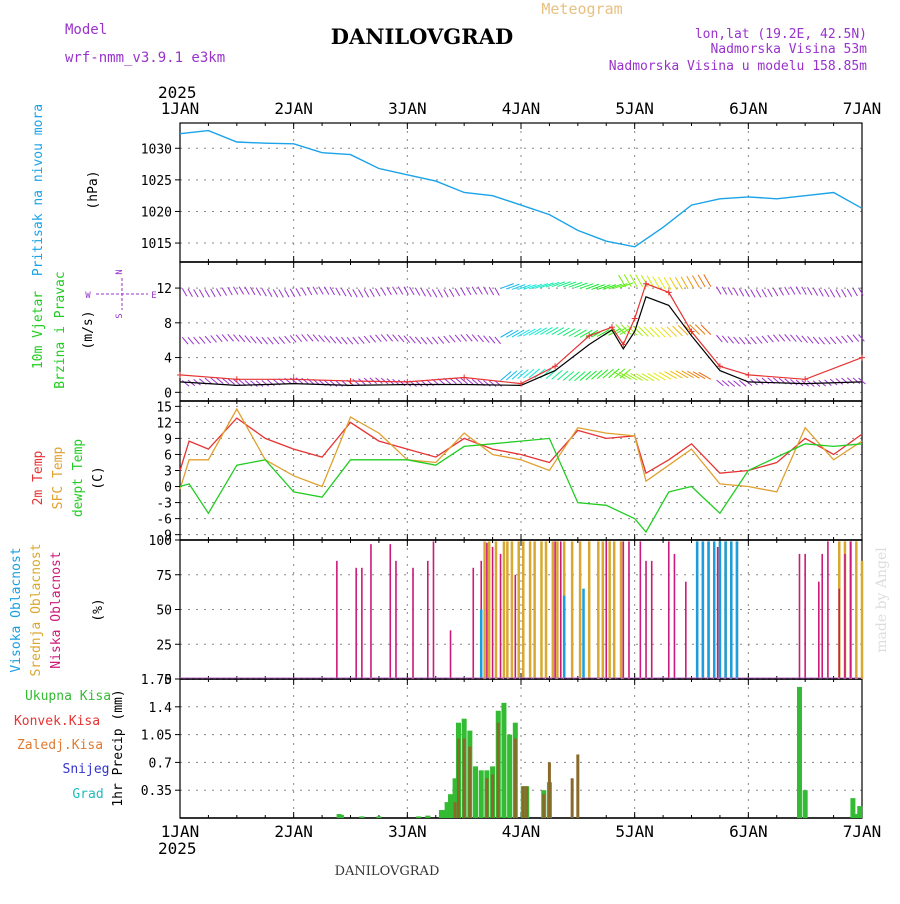 The width and height of the screenshot is (900, 904). Describe the element at coordinates (38, 477) in the screenshot. I see `temp-2m-title: 2m Temp` at that location.